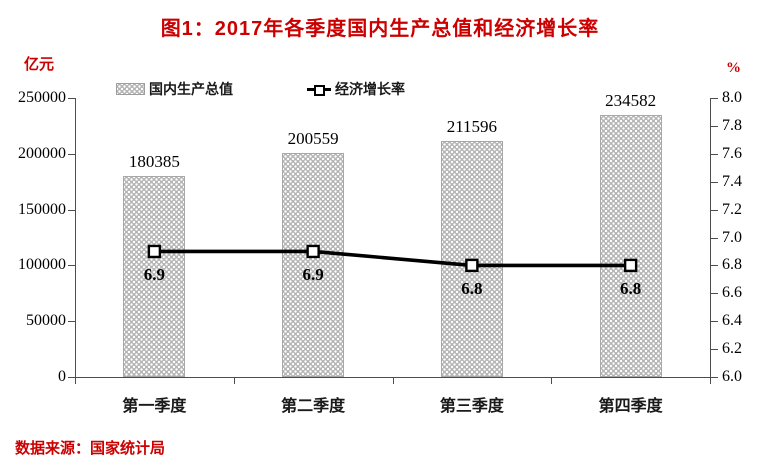 The width and height of the screenshot is (760, 468). What do you see at coordinates (732, 237) in the screenshot?
I see `right-axis-tick-label: 7.0` at bounding box center [732, 237].